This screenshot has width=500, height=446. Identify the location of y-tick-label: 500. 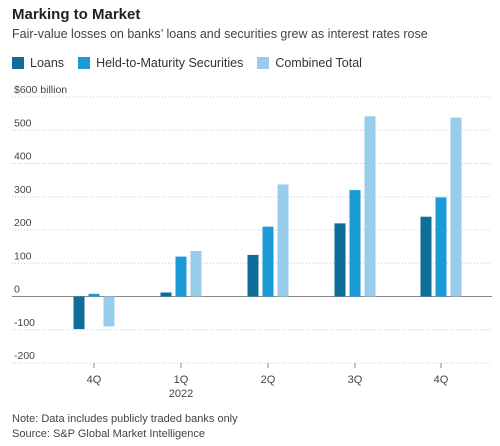
(23, 123).